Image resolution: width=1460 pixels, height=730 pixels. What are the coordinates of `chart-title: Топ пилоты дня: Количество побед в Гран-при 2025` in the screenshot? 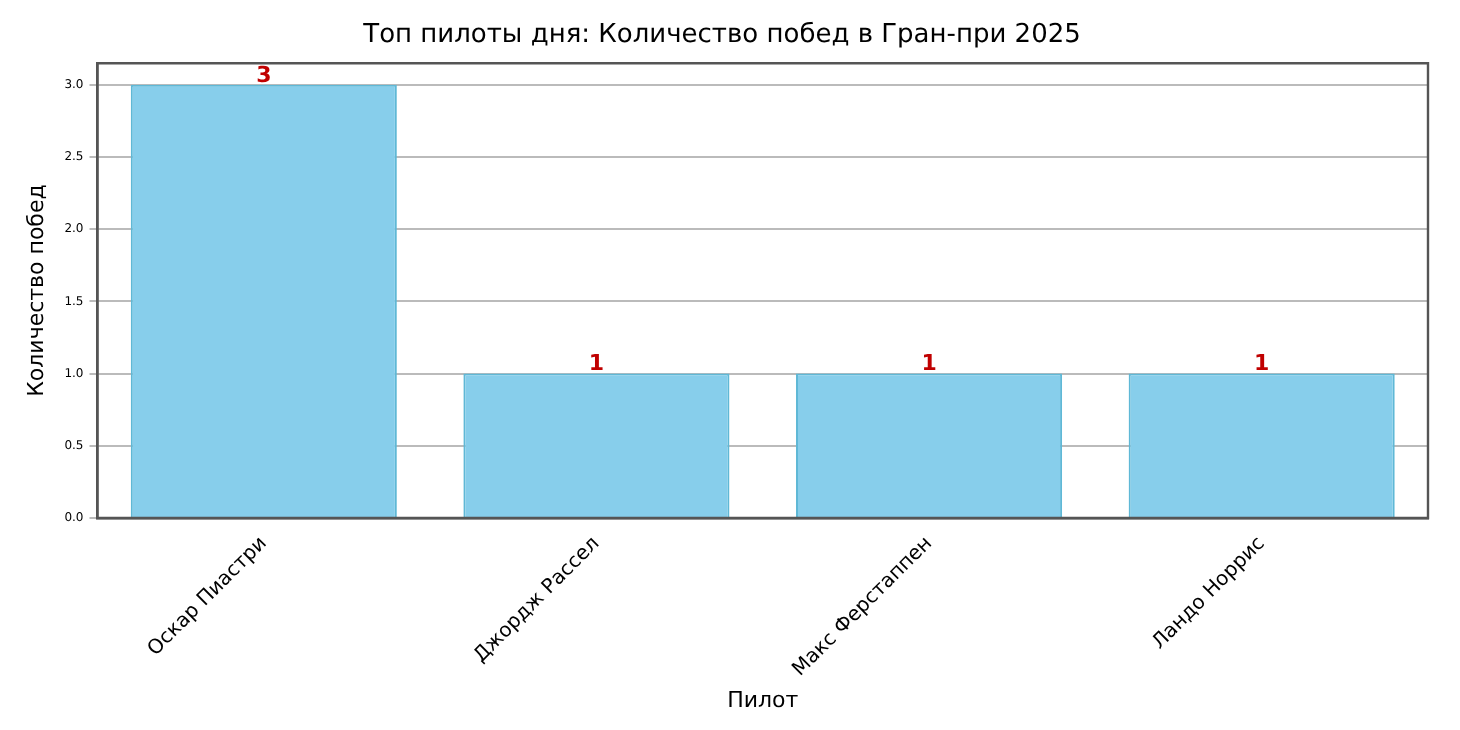 It's located at (721, 35).